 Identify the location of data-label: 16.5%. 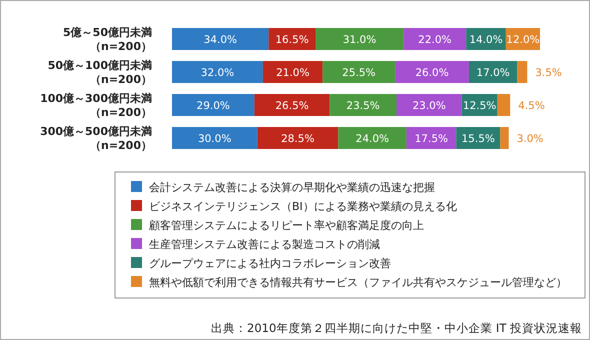
(292, 40).